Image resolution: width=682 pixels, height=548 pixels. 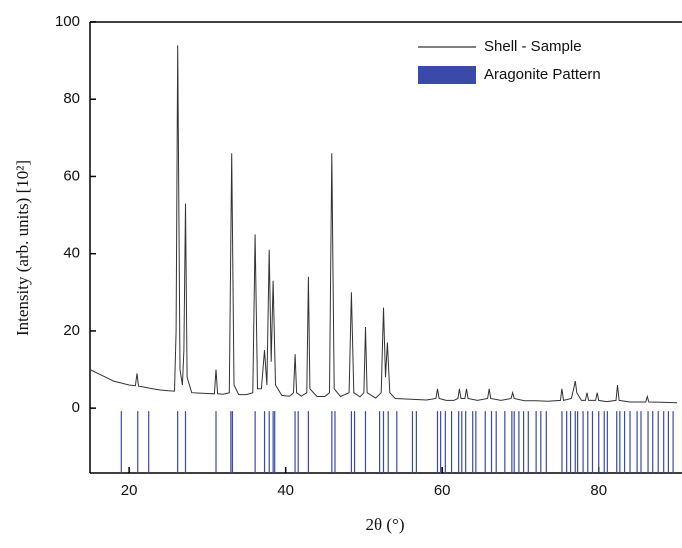 What do you see at coordinates (67, 21) in the screenshot?
I see `y-tick-label: 100` at bounding box center [67, 21].